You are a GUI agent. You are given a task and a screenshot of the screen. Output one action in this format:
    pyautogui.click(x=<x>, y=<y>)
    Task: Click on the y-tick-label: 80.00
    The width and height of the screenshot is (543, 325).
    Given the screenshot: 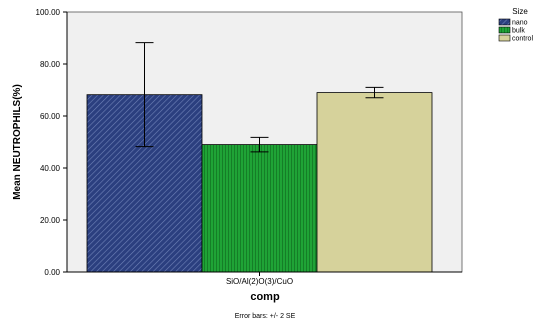 What is the action you would take?
    pyautogui.click(x=50, y=64)
    